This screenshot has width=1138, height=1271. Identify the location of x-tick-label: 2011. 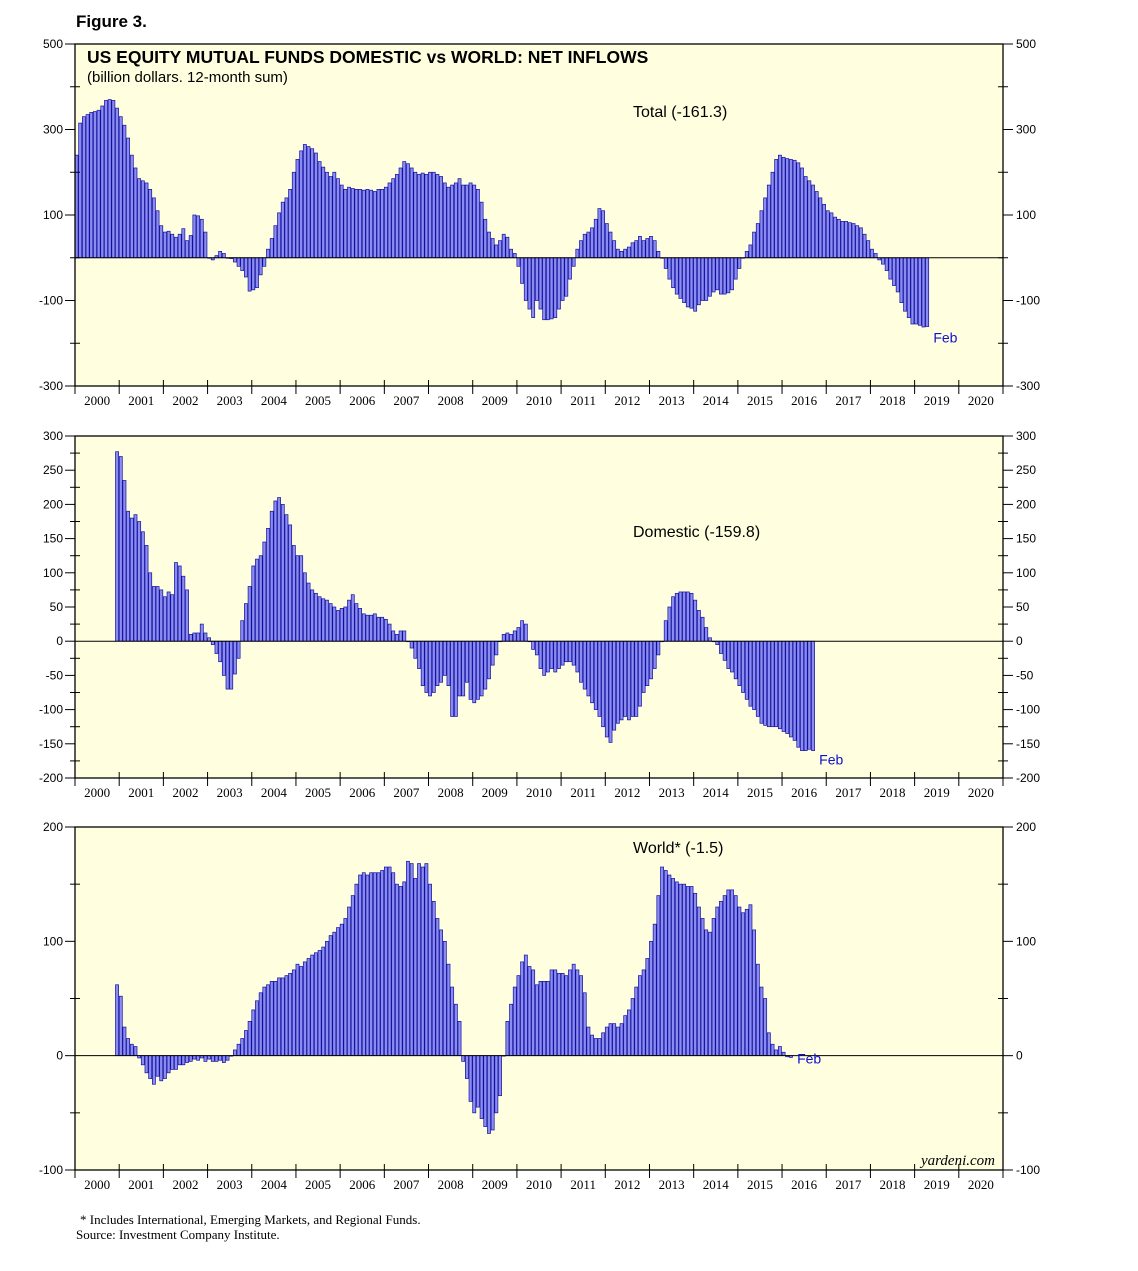
(583, 1184).